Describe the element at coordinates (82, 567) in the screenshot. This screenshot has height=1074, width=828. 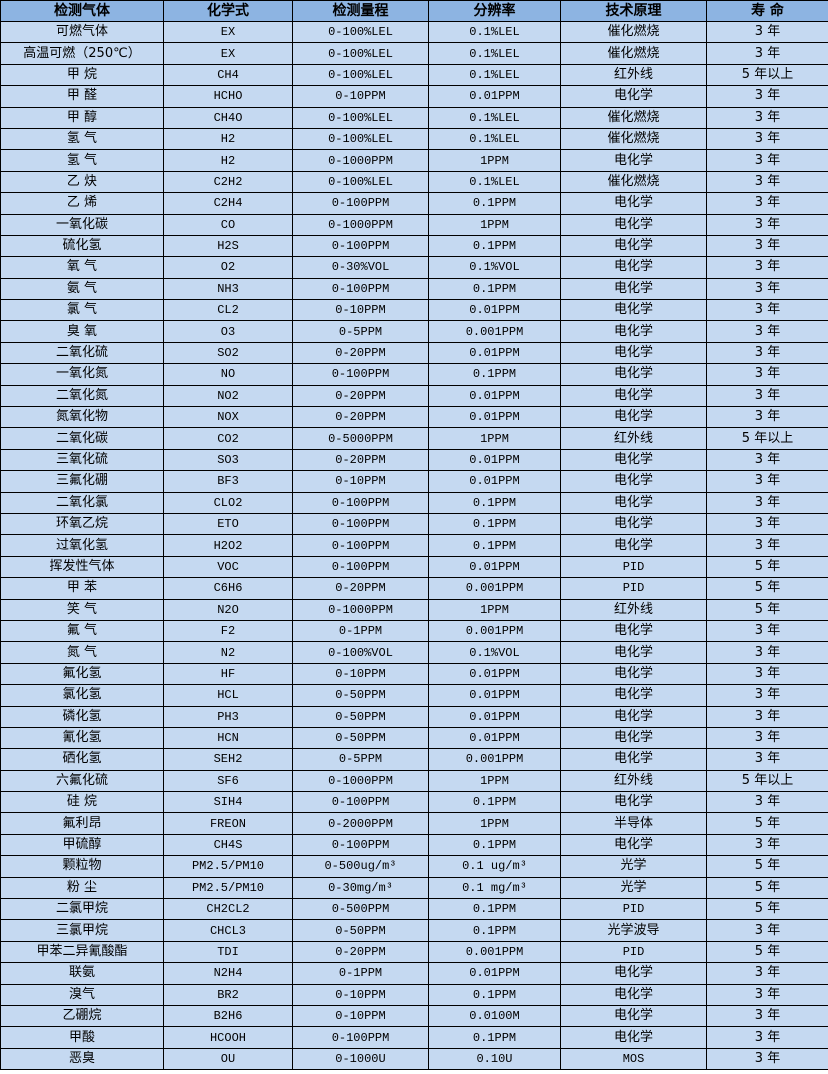
I see `gas-name-cell: 挥发性气体` at that location.